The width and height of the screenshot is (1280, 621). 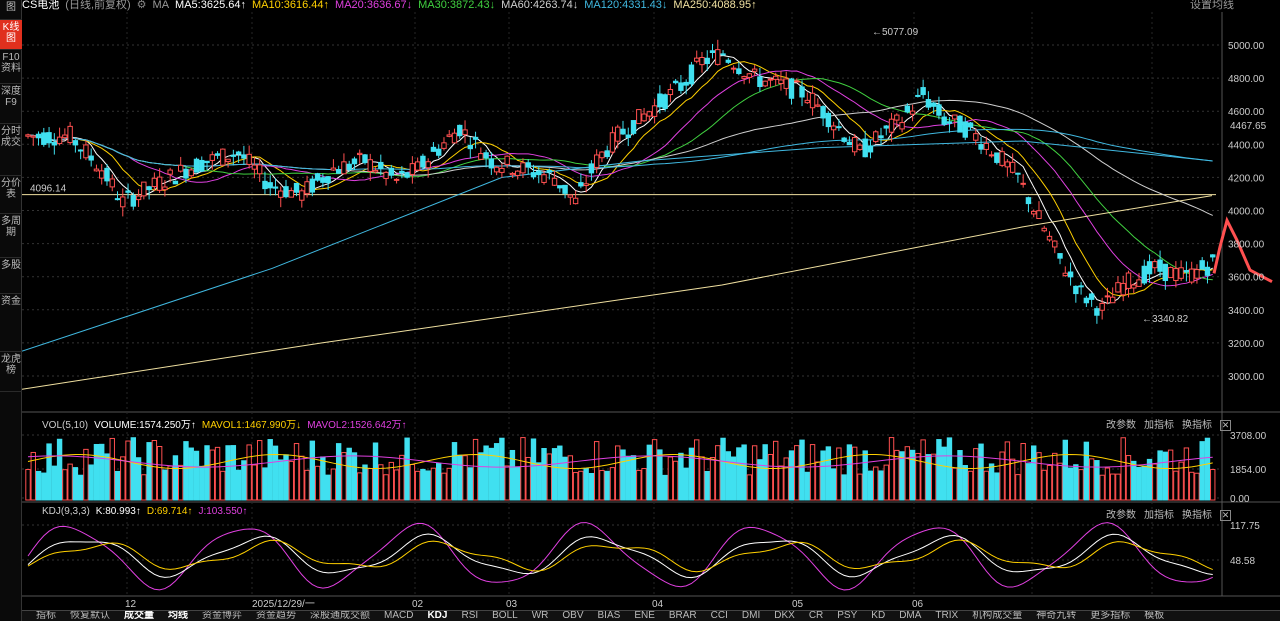 What do you see at coordinates (470, 615) in the screenshot?
I see `indicator-tab-9: RSI` at bounding box center [470, 615].